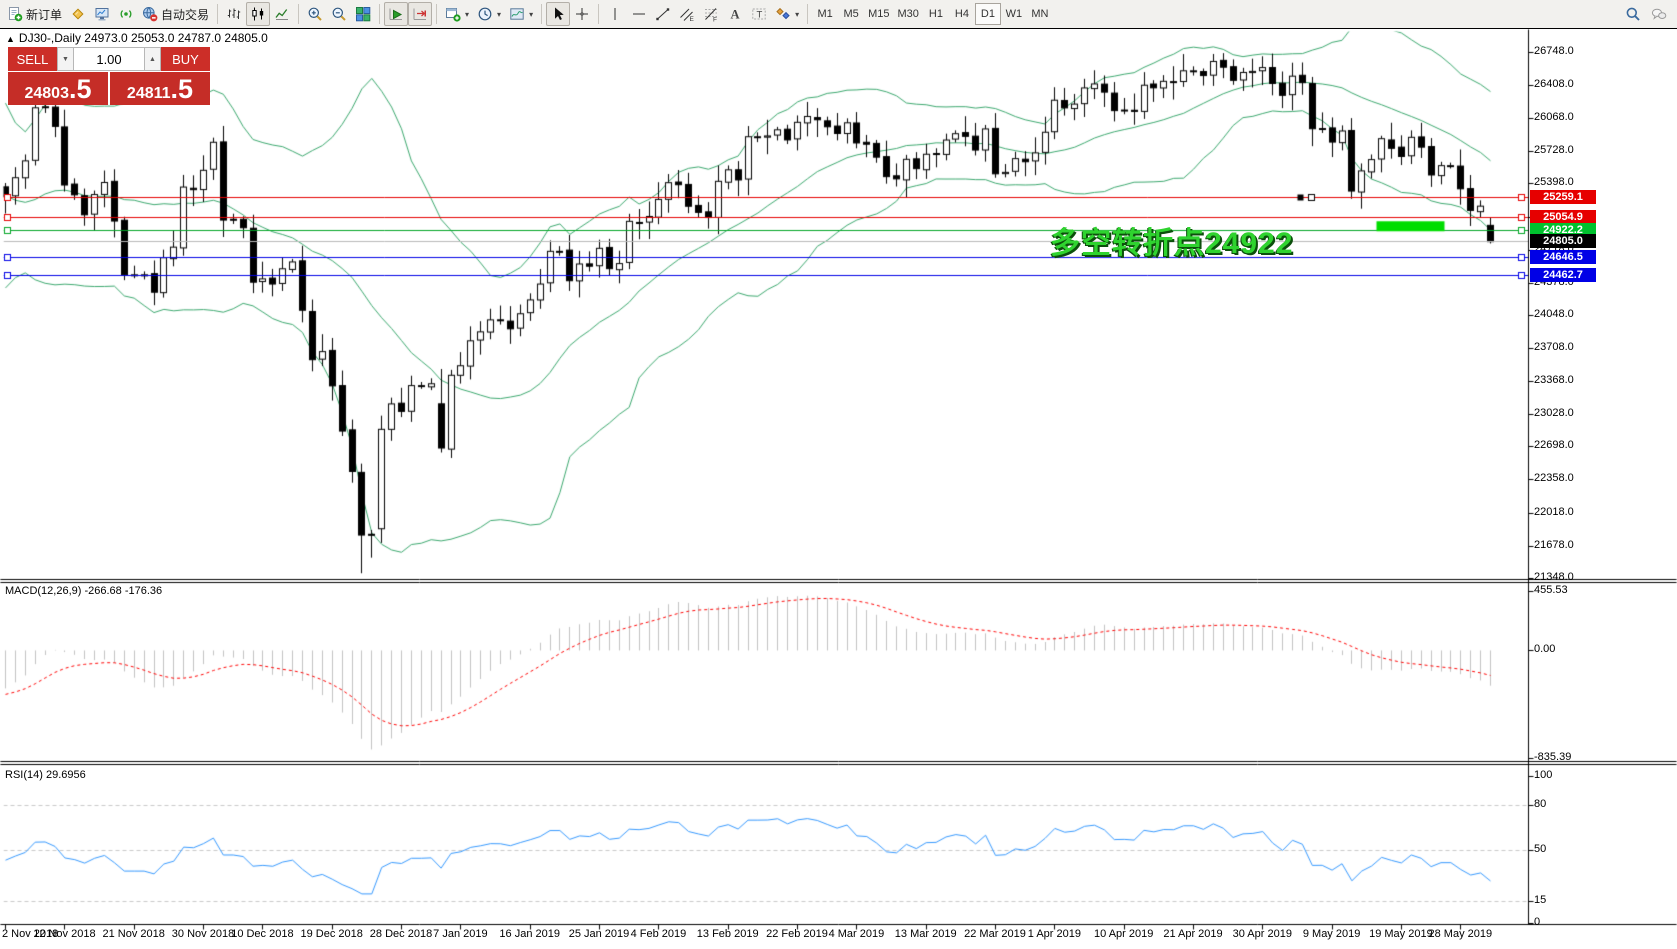 The height and width of the screenshot is (949, 1677). What do you see at coordinates (961, 14) in the screenshot?
I see `timeframe-button-h4: H4` at bounding box center [961, 14].